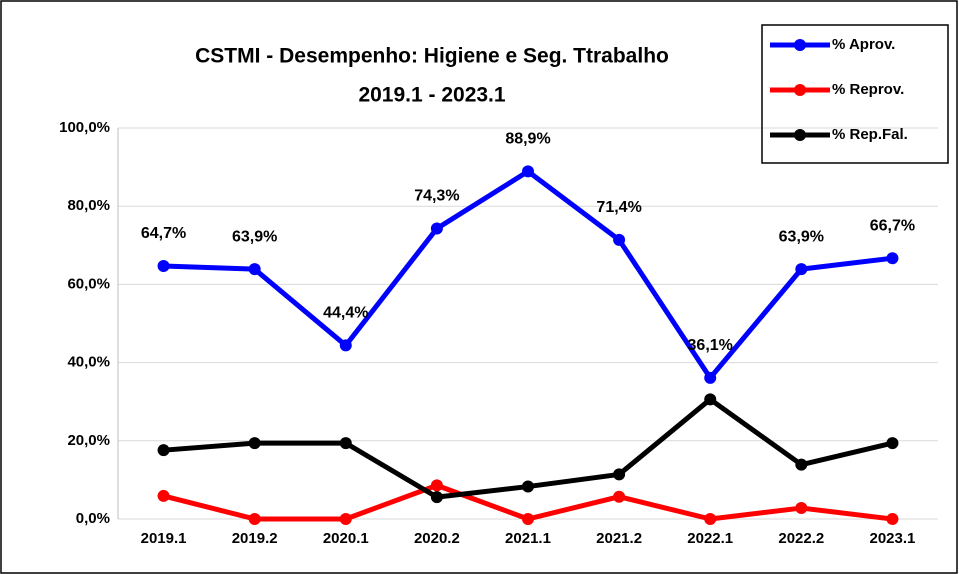  I want to click on x-tick-label: 2020.2, so click(437, 538).